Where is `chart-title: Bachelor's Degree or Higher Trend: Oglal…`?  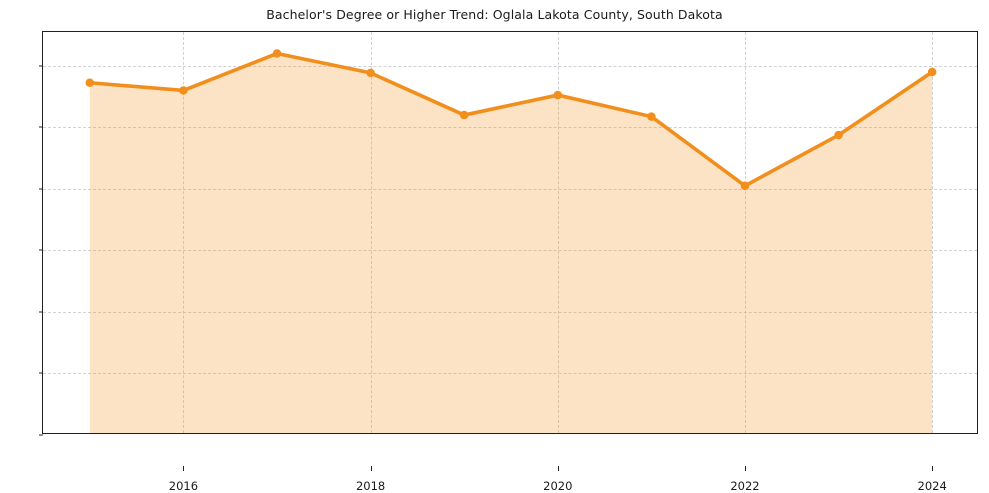
chart-title: Bachelor's Degree or Higher Trend: Oglal… is located at coordinates (494, 14).